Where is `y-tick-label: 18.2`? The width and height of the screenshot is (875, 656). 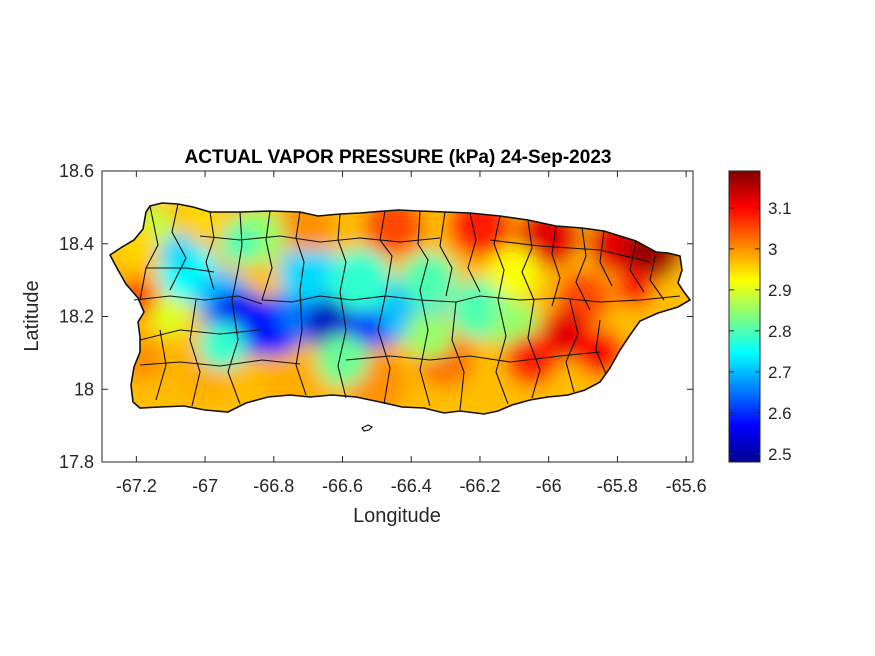 y-tick-label: 18.2 is located at coordinates (76, 317).